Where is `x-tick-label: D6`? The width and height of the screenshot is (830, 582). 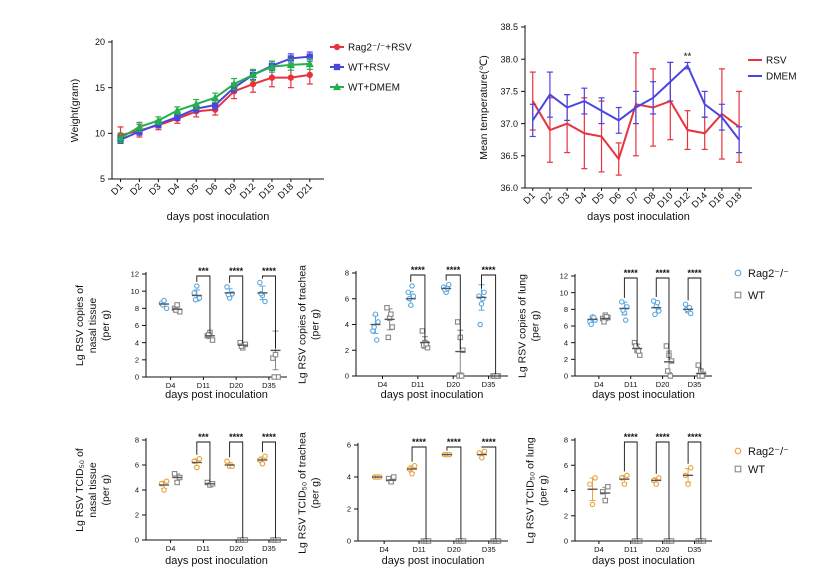 x-tick-label: D6 is located at coordinates (615, 198).